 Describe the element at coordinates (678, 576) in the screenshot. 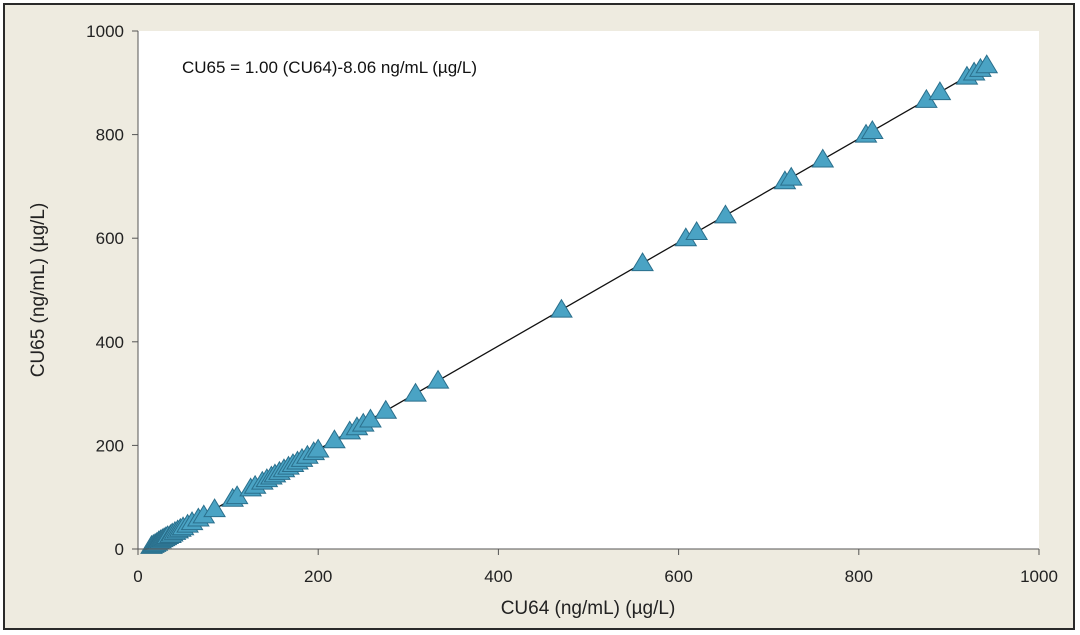

I see `x-tick-label: 600` at that location.